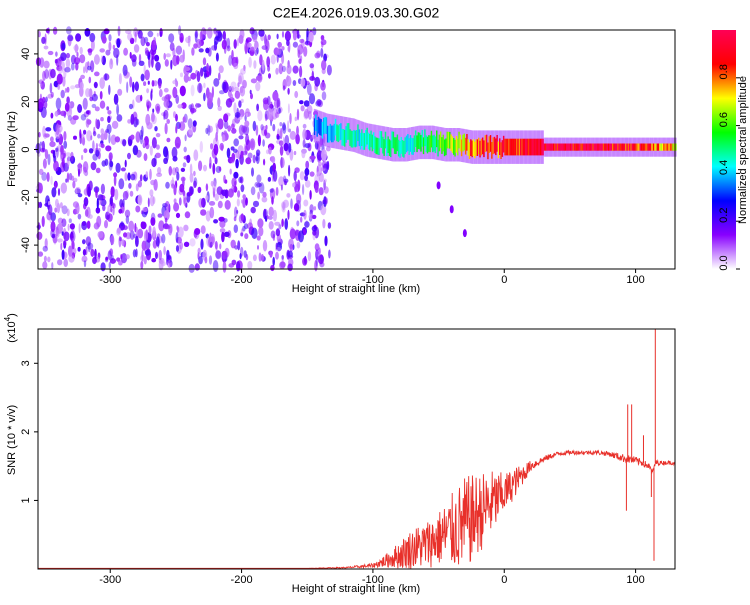 Image resolution: width=750 pixels, height=605 pixels. Describe the element at coordinates (26, 54) in the screenshot. I see `y-tick-label: 40` at that location.